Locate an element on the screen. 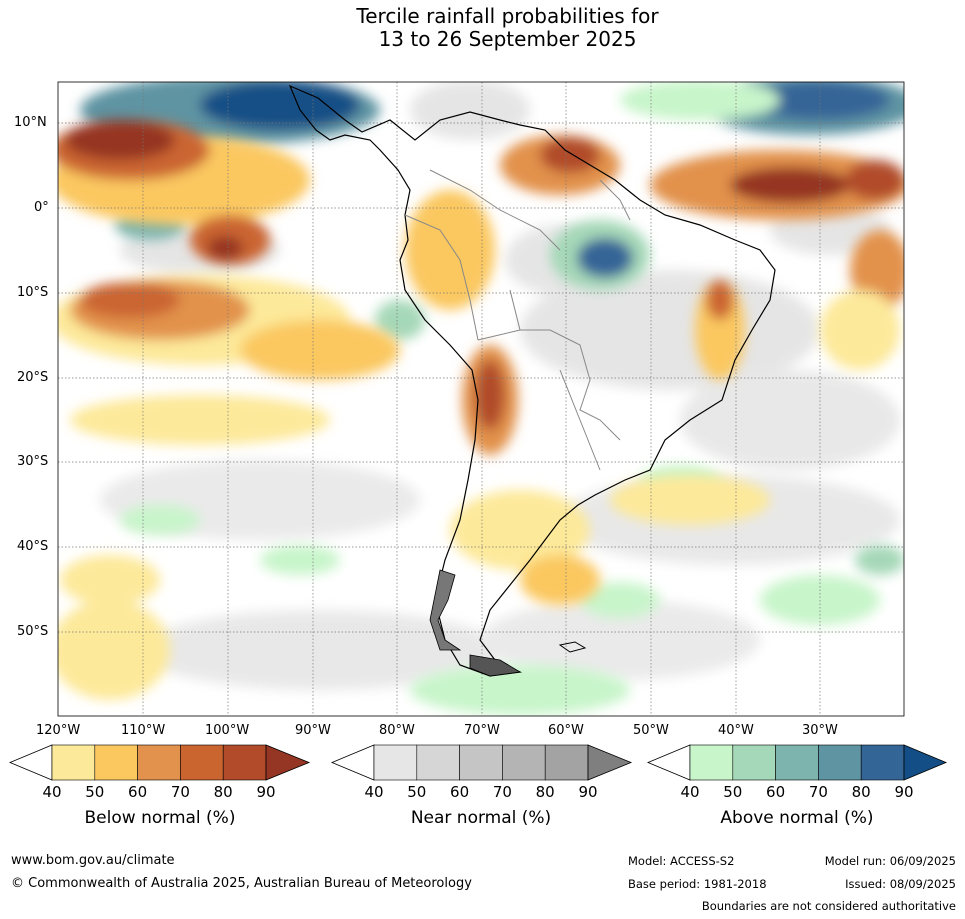 This screenshot has height=919, width=965. colorbar-below-title: Below normal (%) is located at coordinates (160, 818).